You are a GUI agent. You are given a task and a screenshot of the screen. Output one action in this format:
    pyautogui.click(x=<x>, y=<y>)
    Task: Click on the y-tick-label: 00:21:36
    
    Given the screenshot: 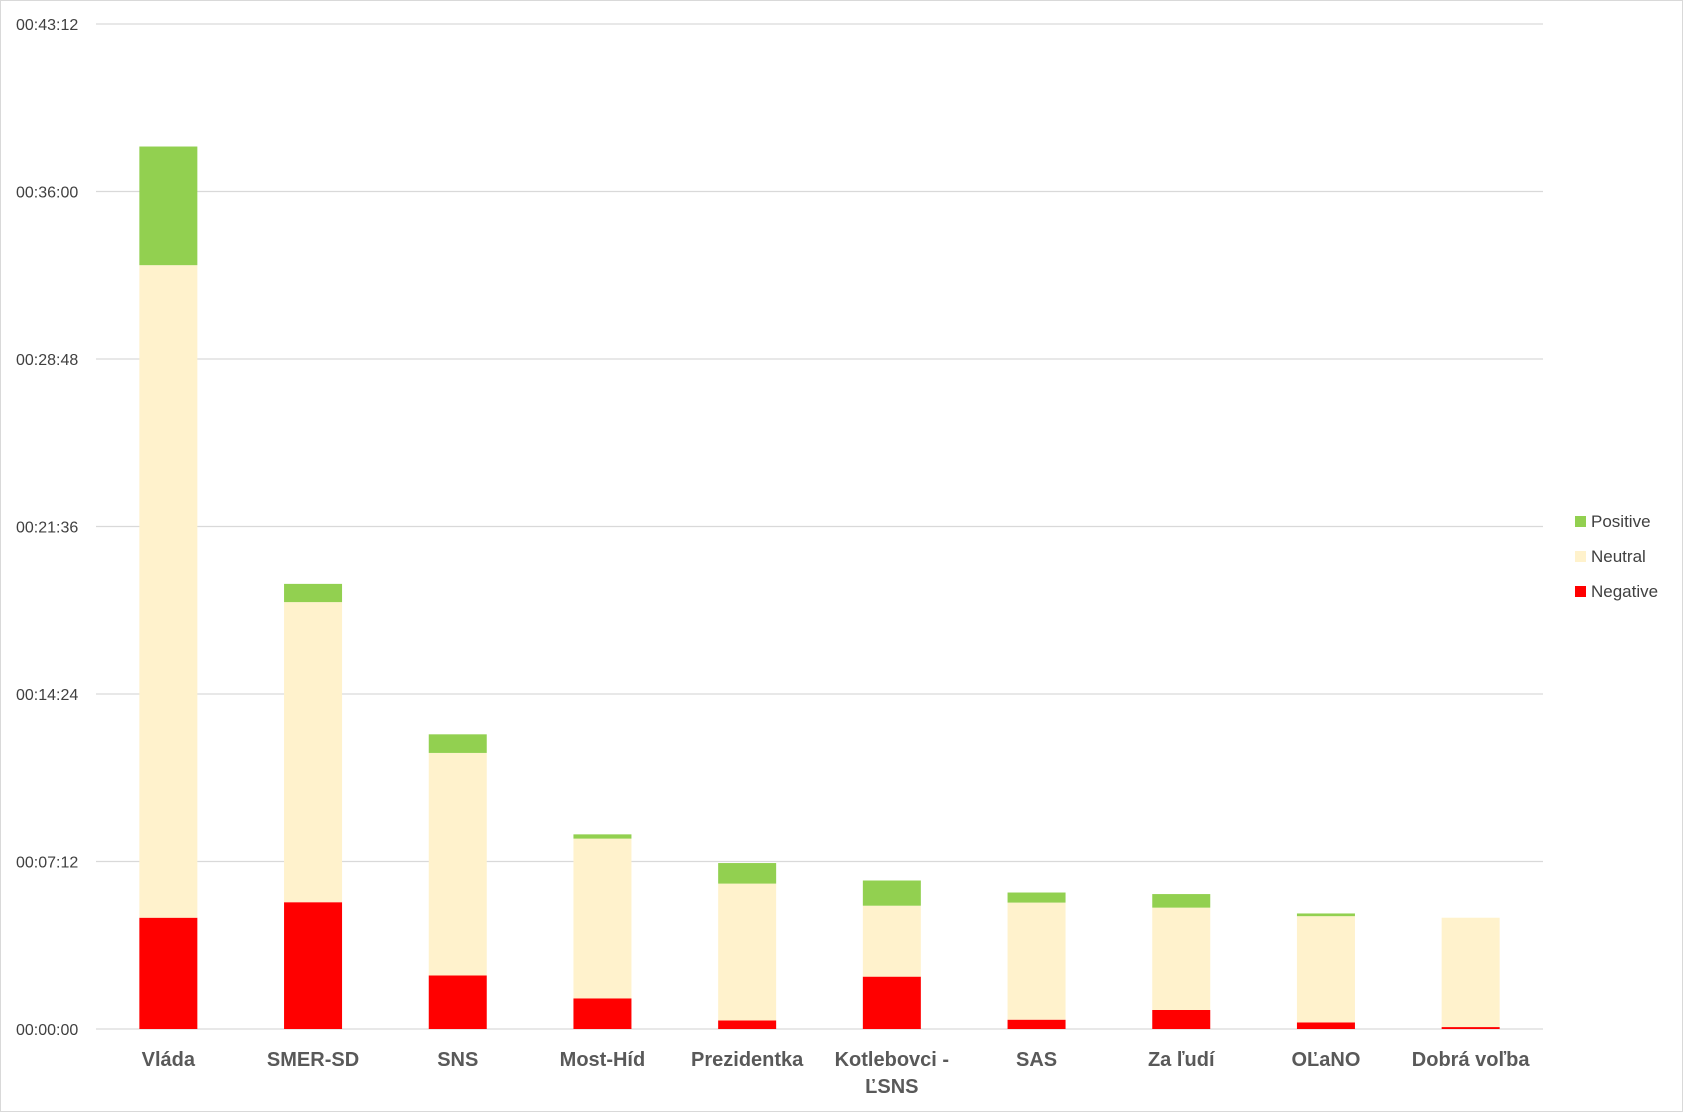 What is the action you would take?
    pyautogui.click(x=47, y=528)
    